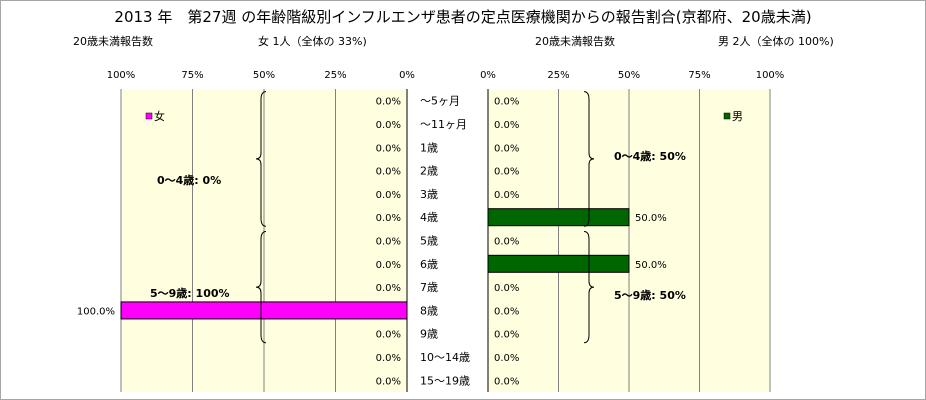  What do you see at coordinates (558, 75) in the screenshot?
I see `right-tick-label: 25%` at bounding box center [558, 75].